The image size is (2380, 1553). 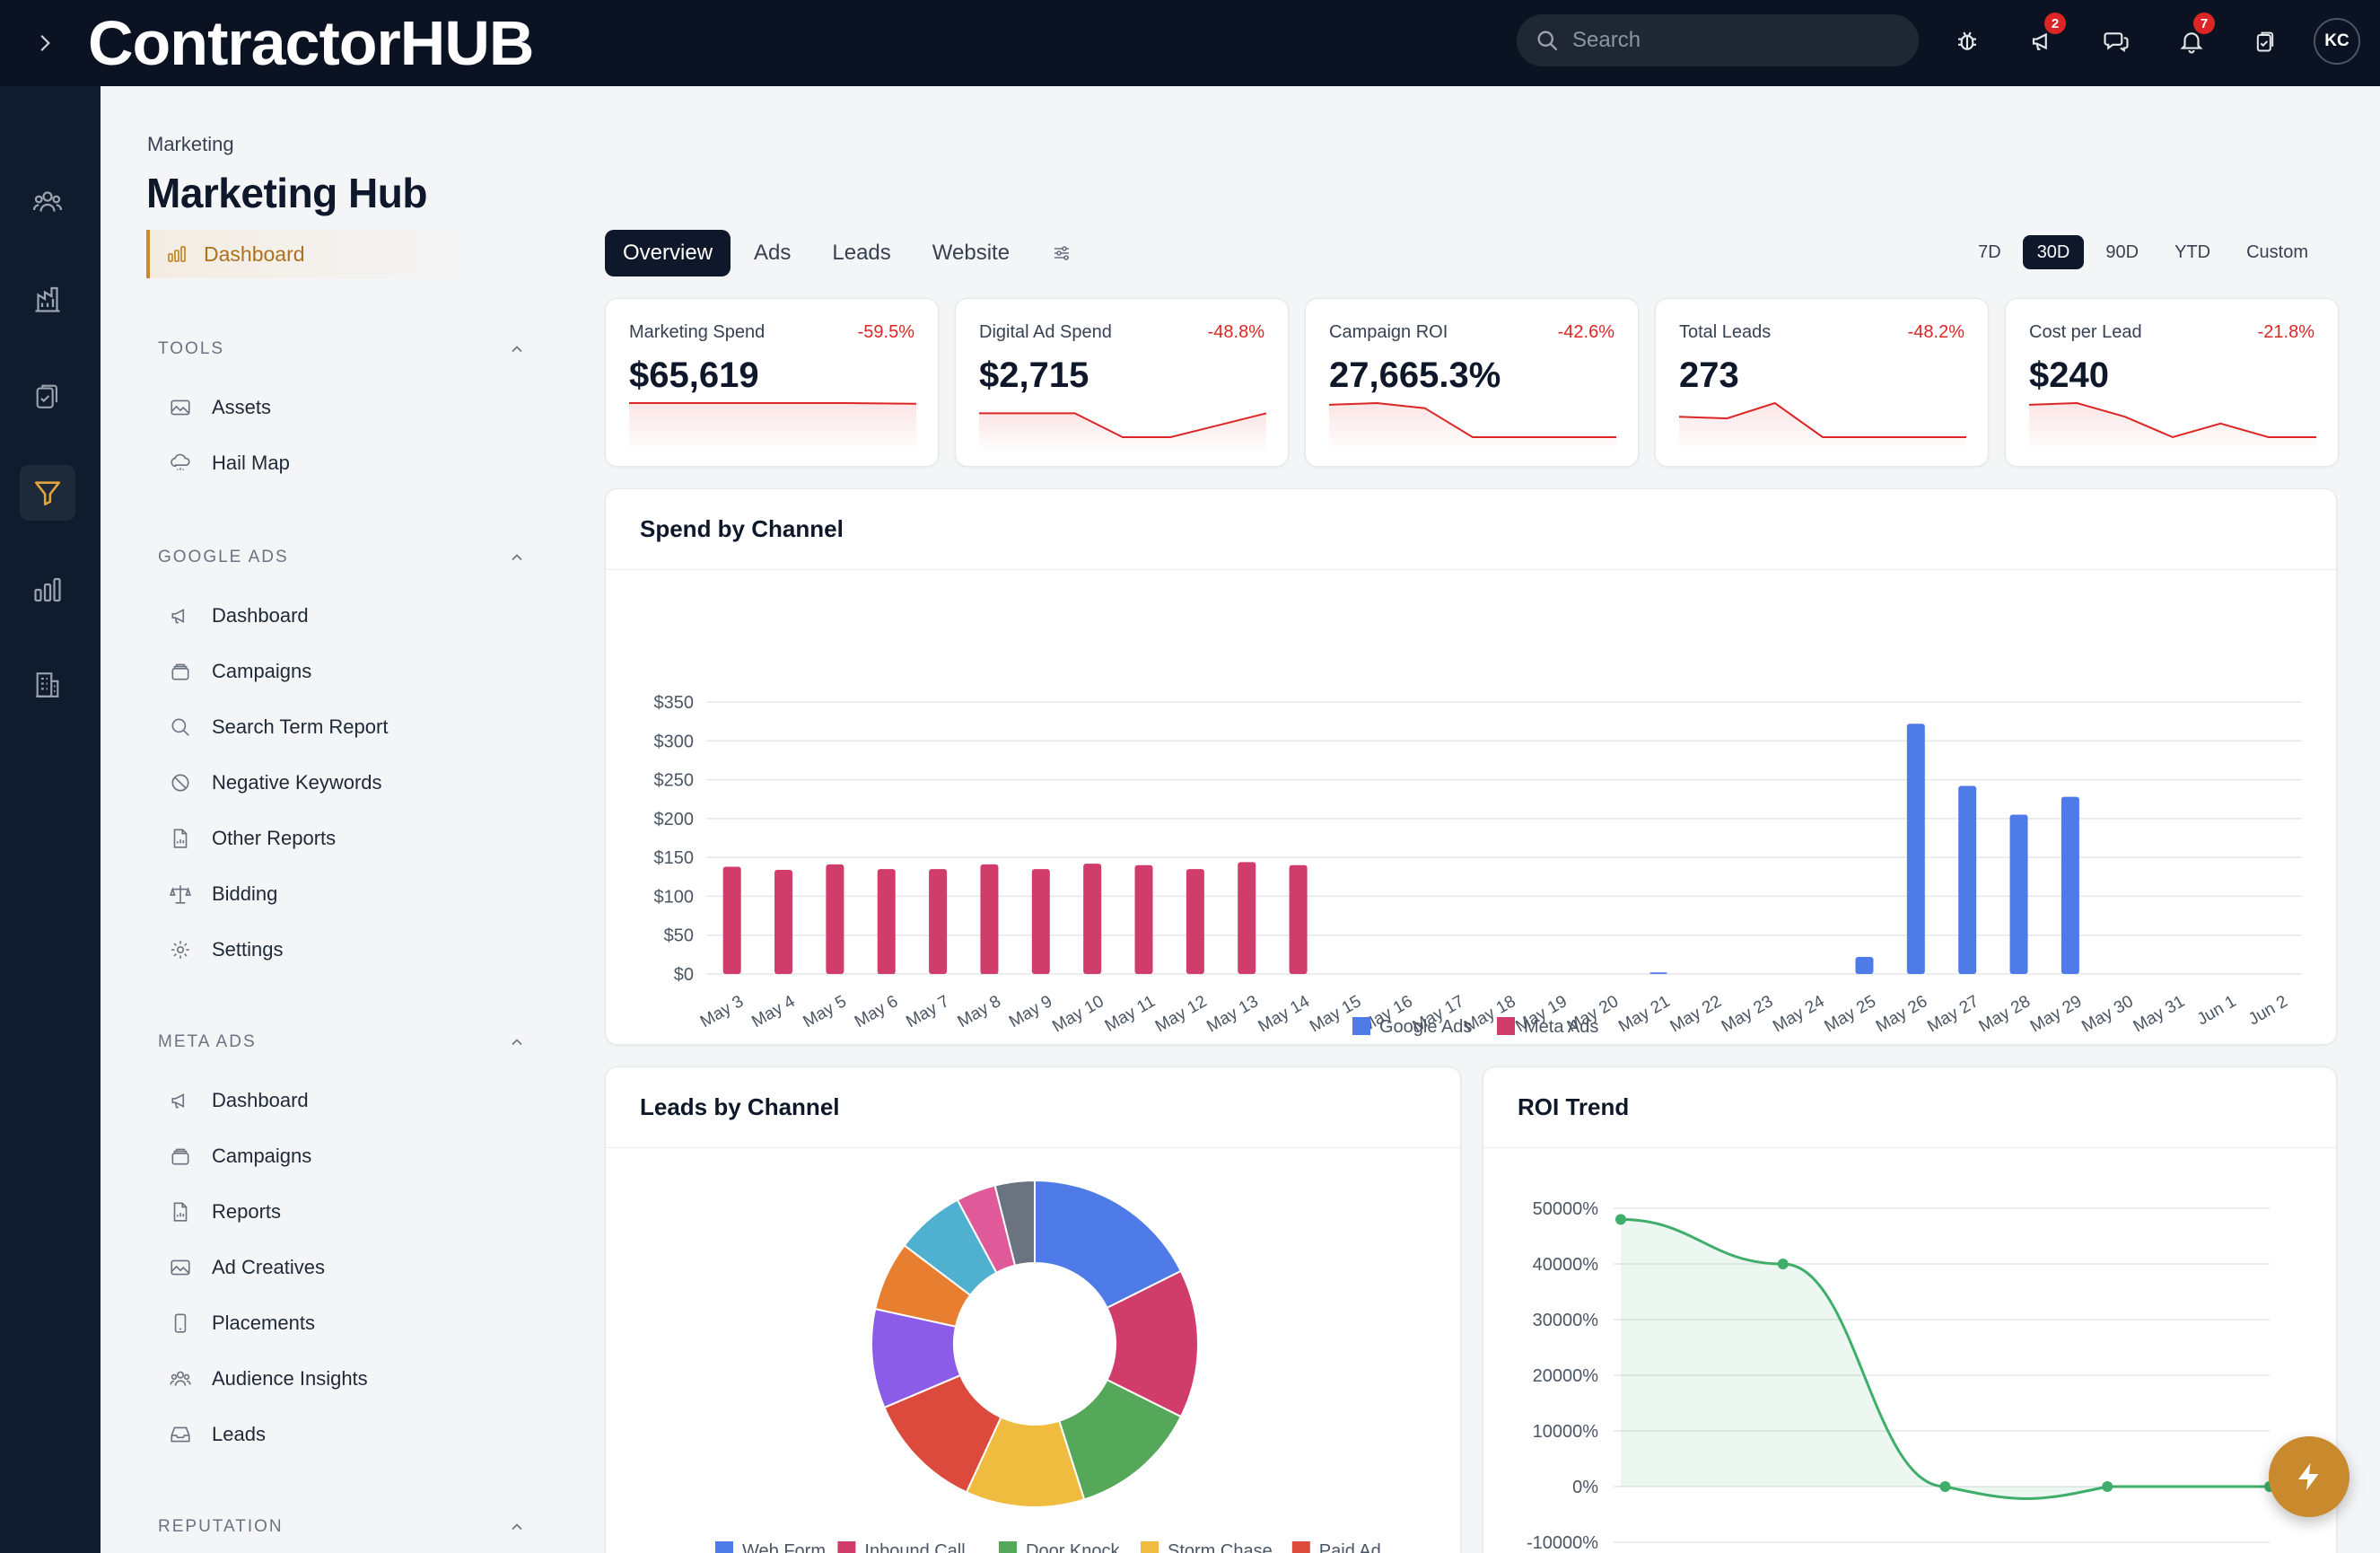 I want to click on sidebar-item-search-term-report: Search Term Report, so click(x=277, y=727).